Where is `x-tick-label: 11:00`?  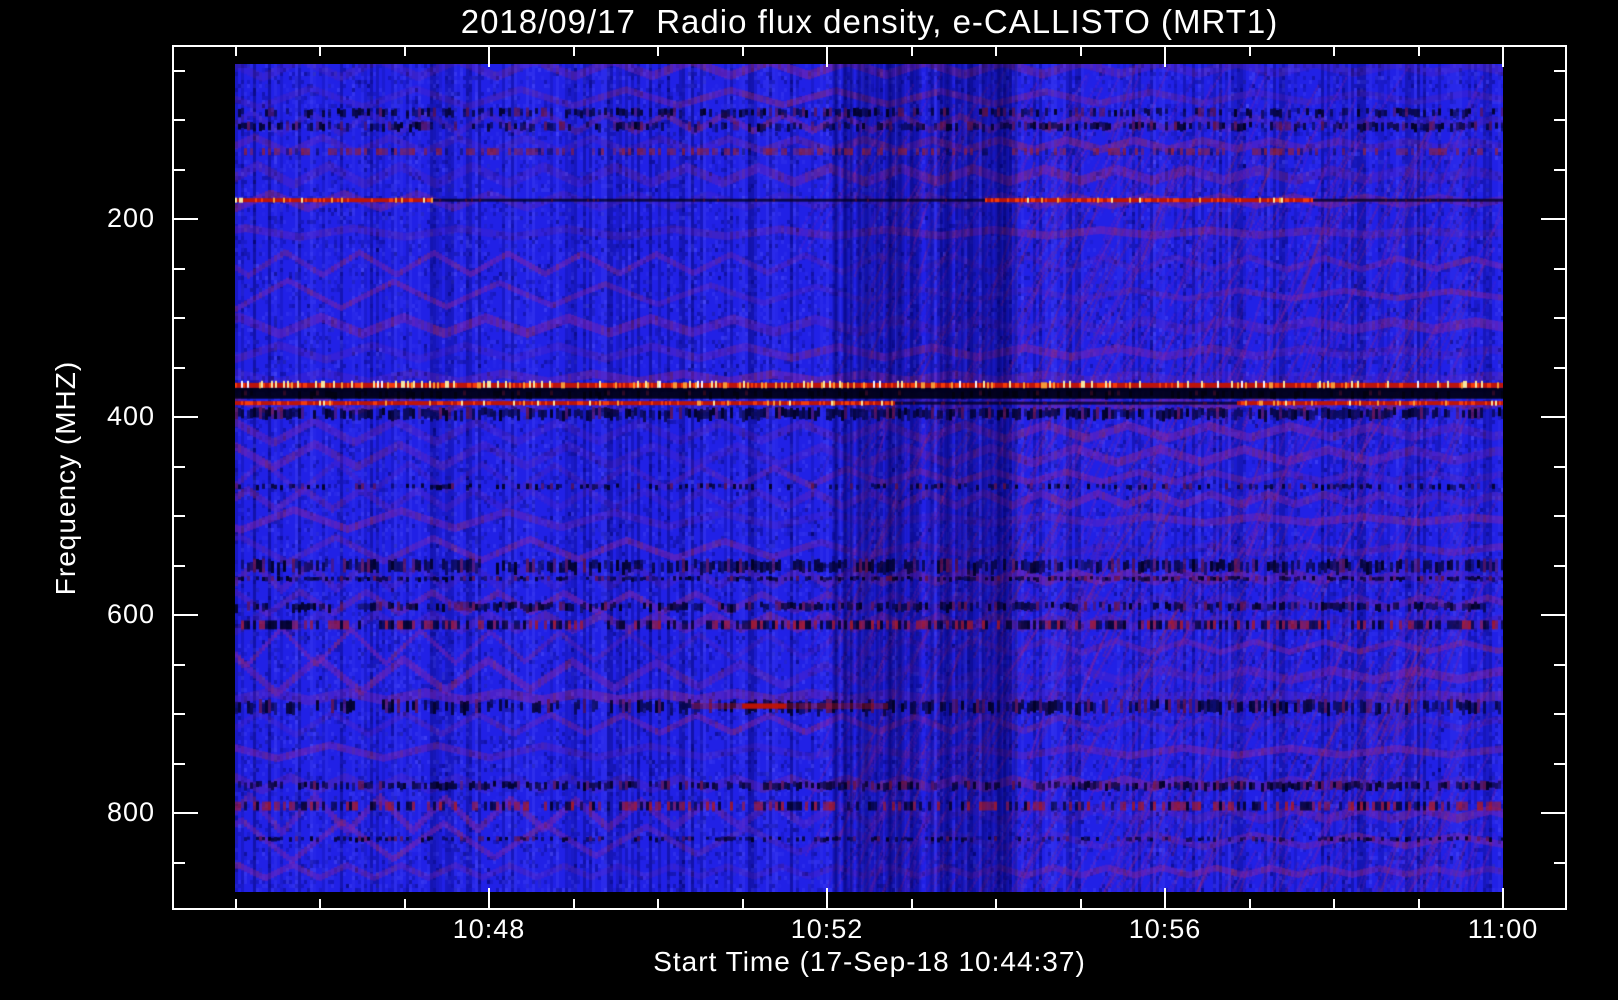 x-tick-label: 11:00 is located at coordinates (1503, 929).